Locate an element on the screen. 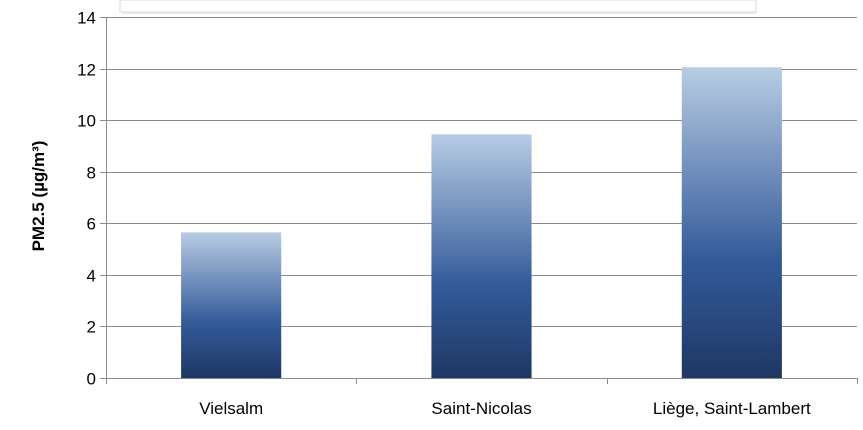  y-tick-label-0: 0 is located at coordinates (91, 379).